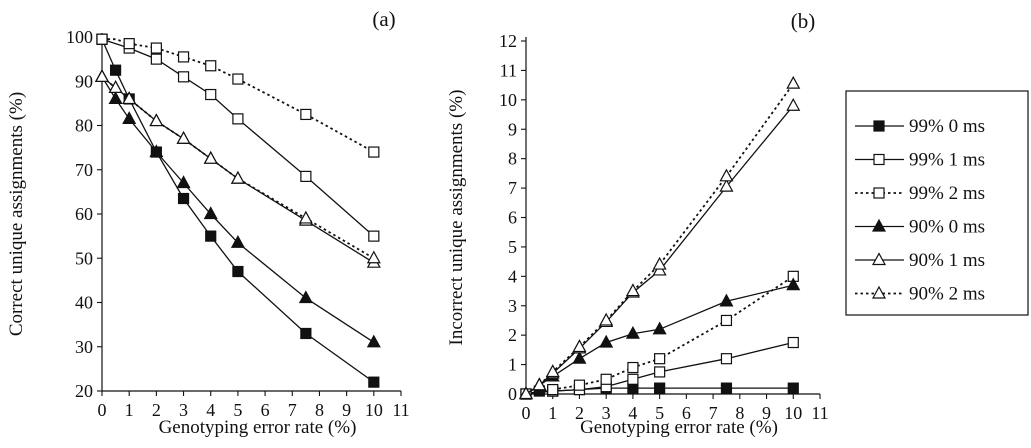 The width and height of the screenshot is (1031, 448). I want to click on y-axis-label: Incorrect unique assignments (%), so click(456, 218).